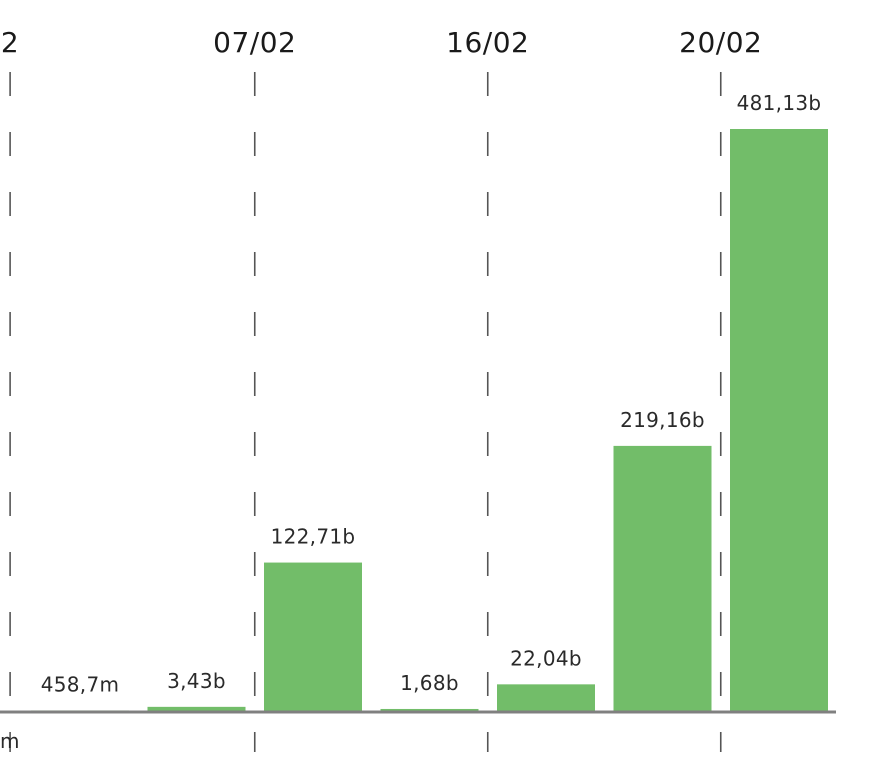 The height and width of the screenshot is (757, 886). What do you see at coordinates (779, 103) in the screenshot?
I see `bar-value-label: 481,13b` at bounding box center [779, 103].